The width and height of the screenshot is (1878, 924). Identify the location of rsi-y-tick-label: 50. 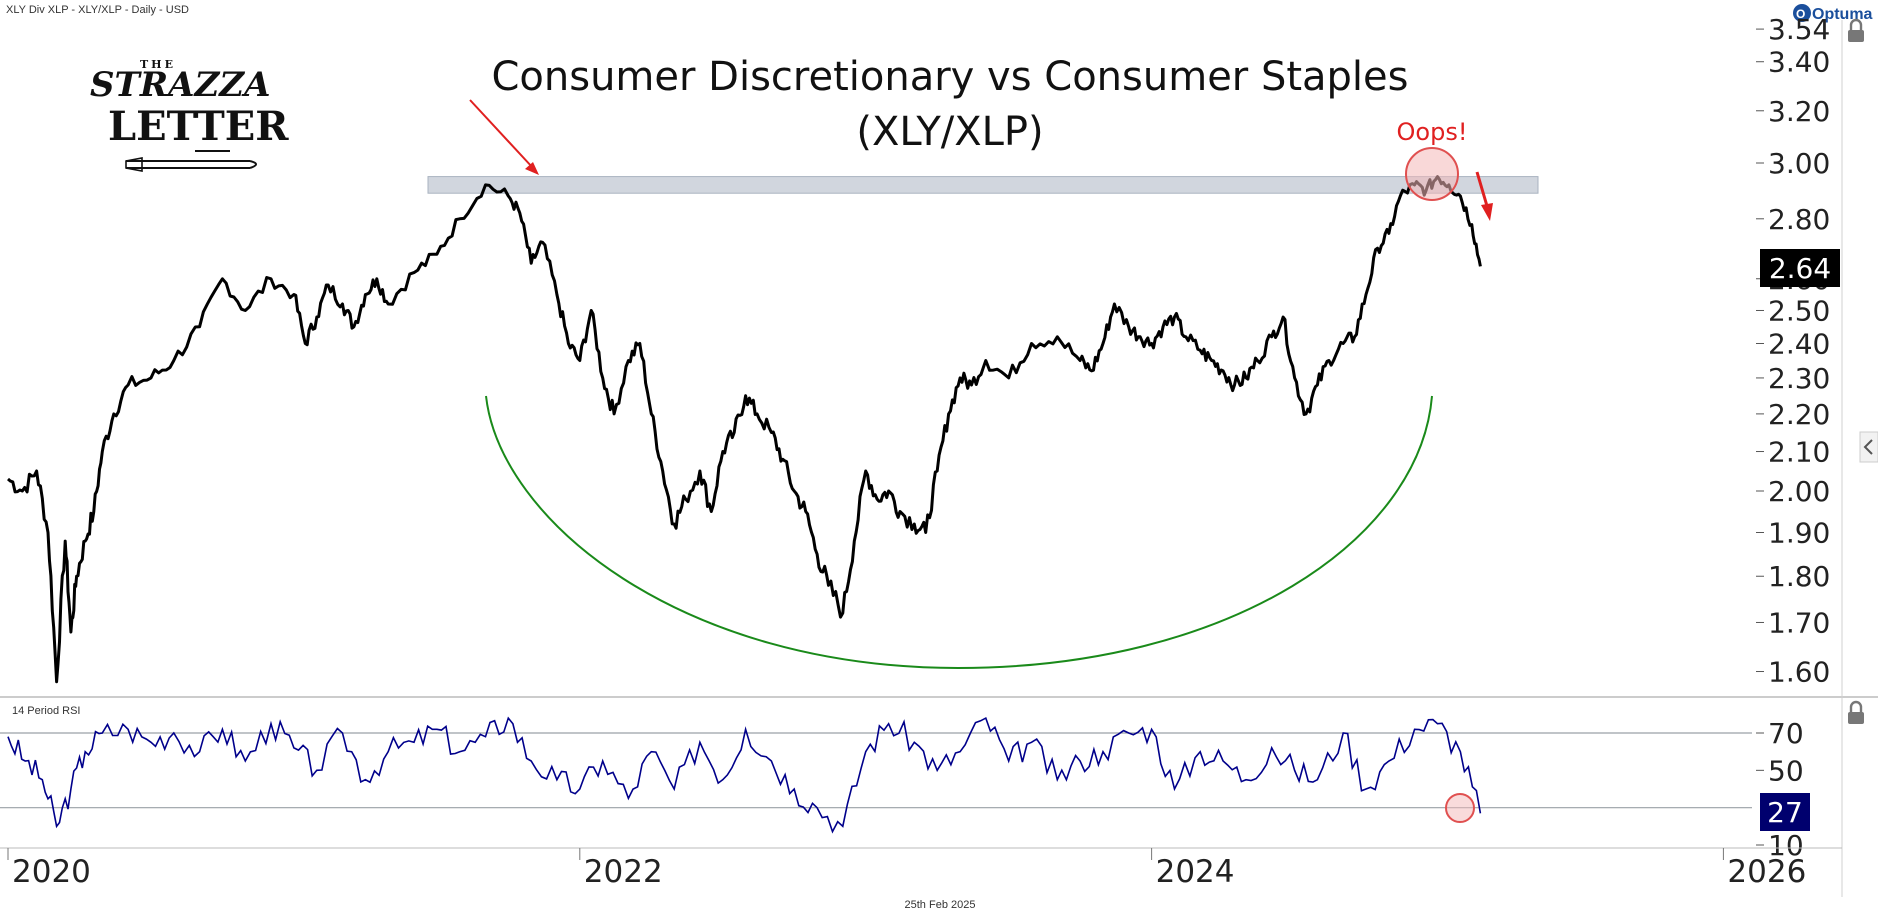
(1786, 770).